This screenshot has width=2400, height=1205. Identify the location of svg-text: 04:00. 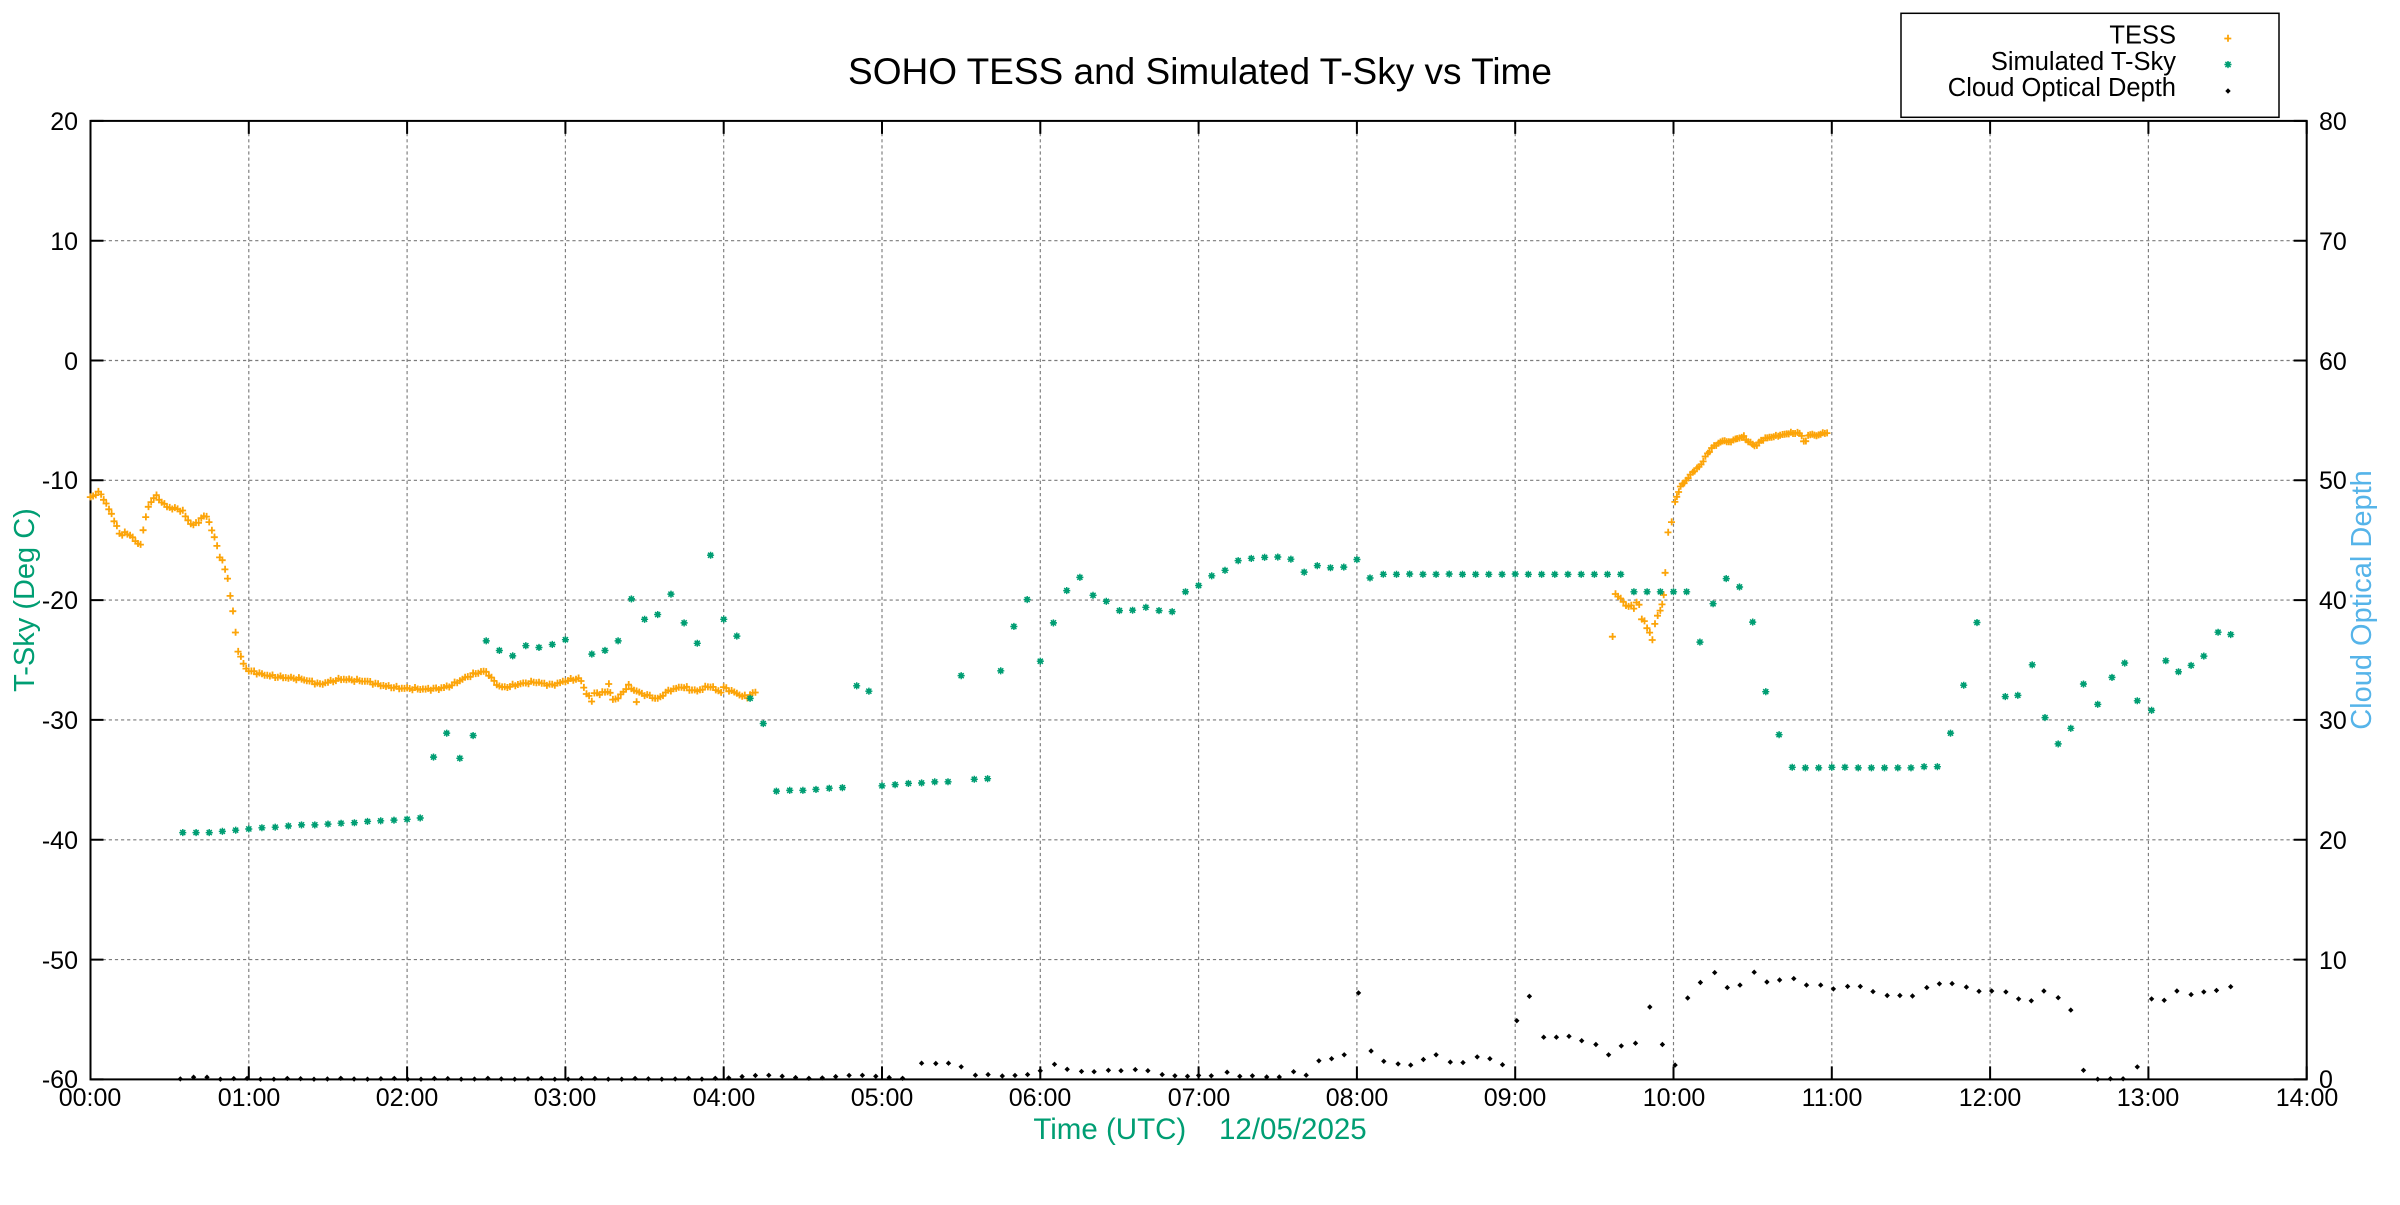
(724, 1098).